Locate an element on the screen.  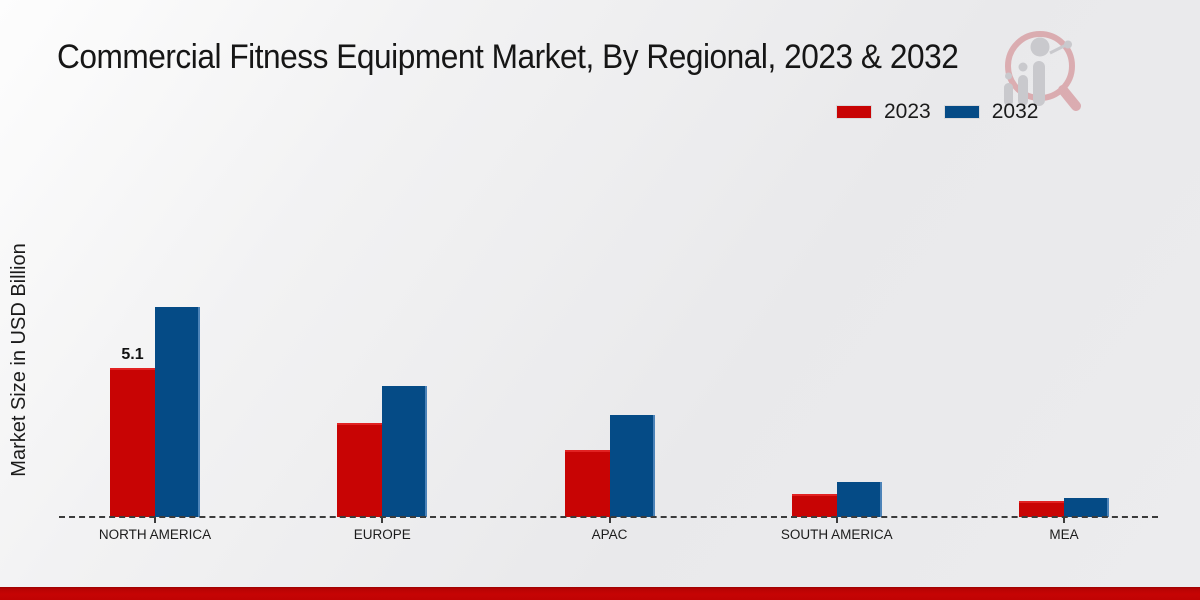
legend-swatch-2023 is located at coordinates (854, 112).